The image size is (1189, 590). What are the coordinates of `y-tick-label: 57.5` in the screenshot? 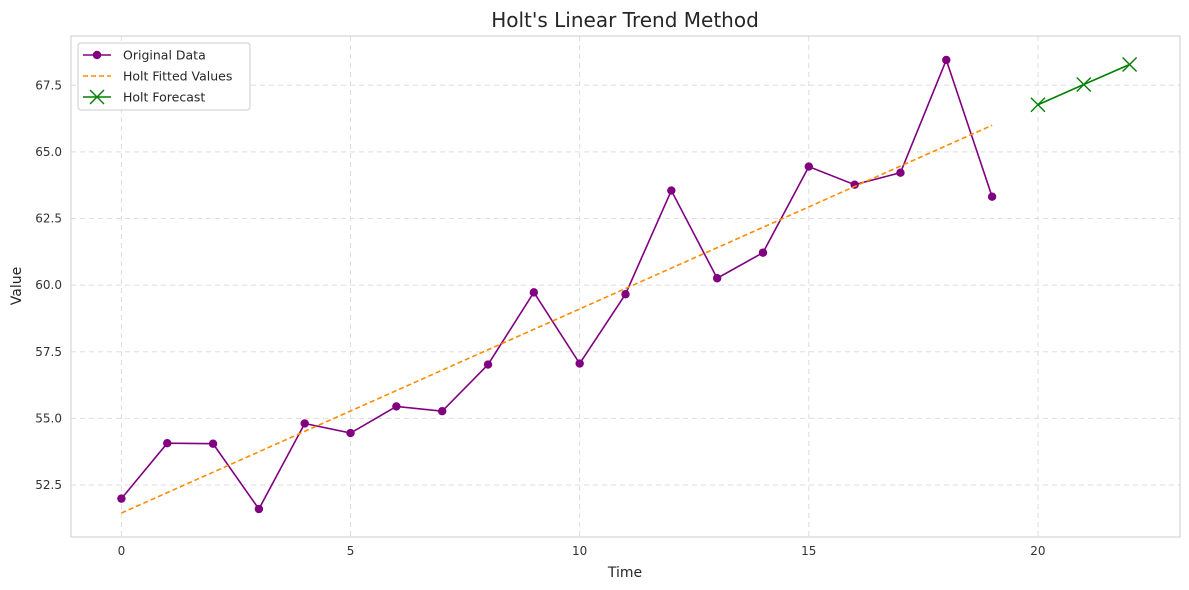 It's located at (48, 352).